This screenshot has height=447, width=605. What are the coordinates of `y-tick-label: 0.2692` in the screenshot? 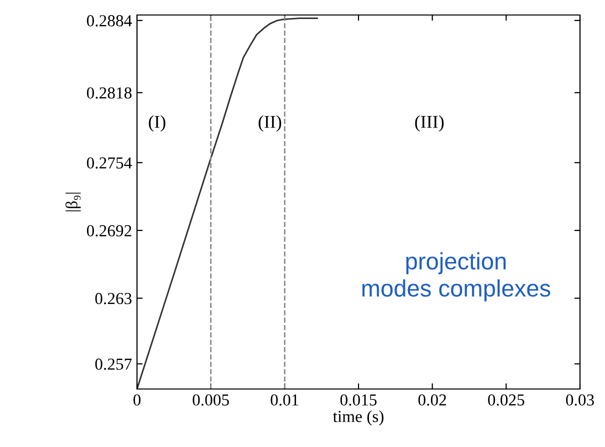 It's located at (109, 230).